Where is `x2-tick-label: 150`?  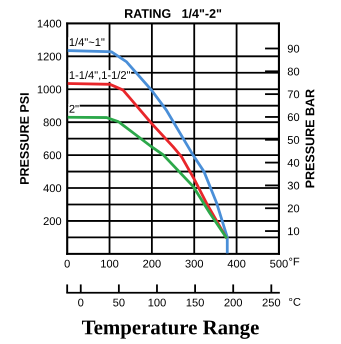 x2-tick-label: 150 is located at coordinates (195, 302).